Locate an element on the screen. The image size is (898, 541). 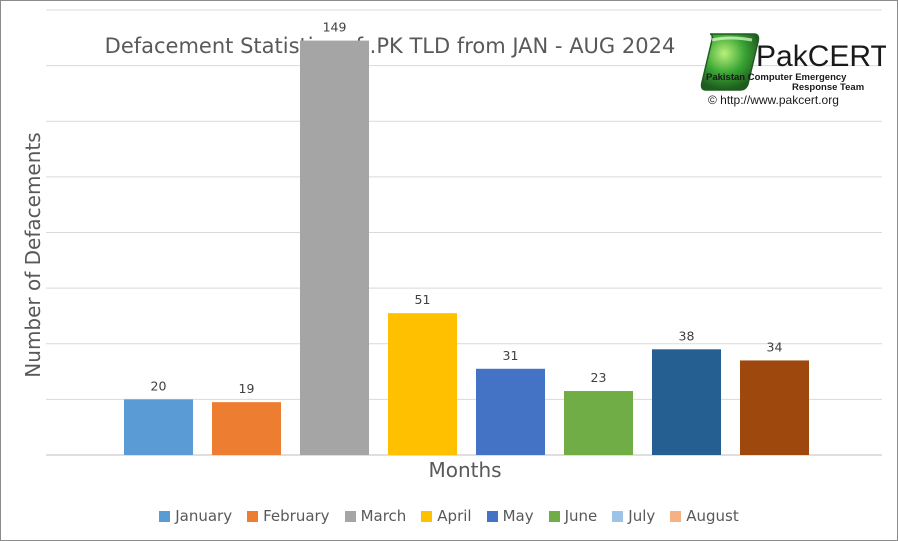
legend-item-february: February is located at coordinates (288, 516).